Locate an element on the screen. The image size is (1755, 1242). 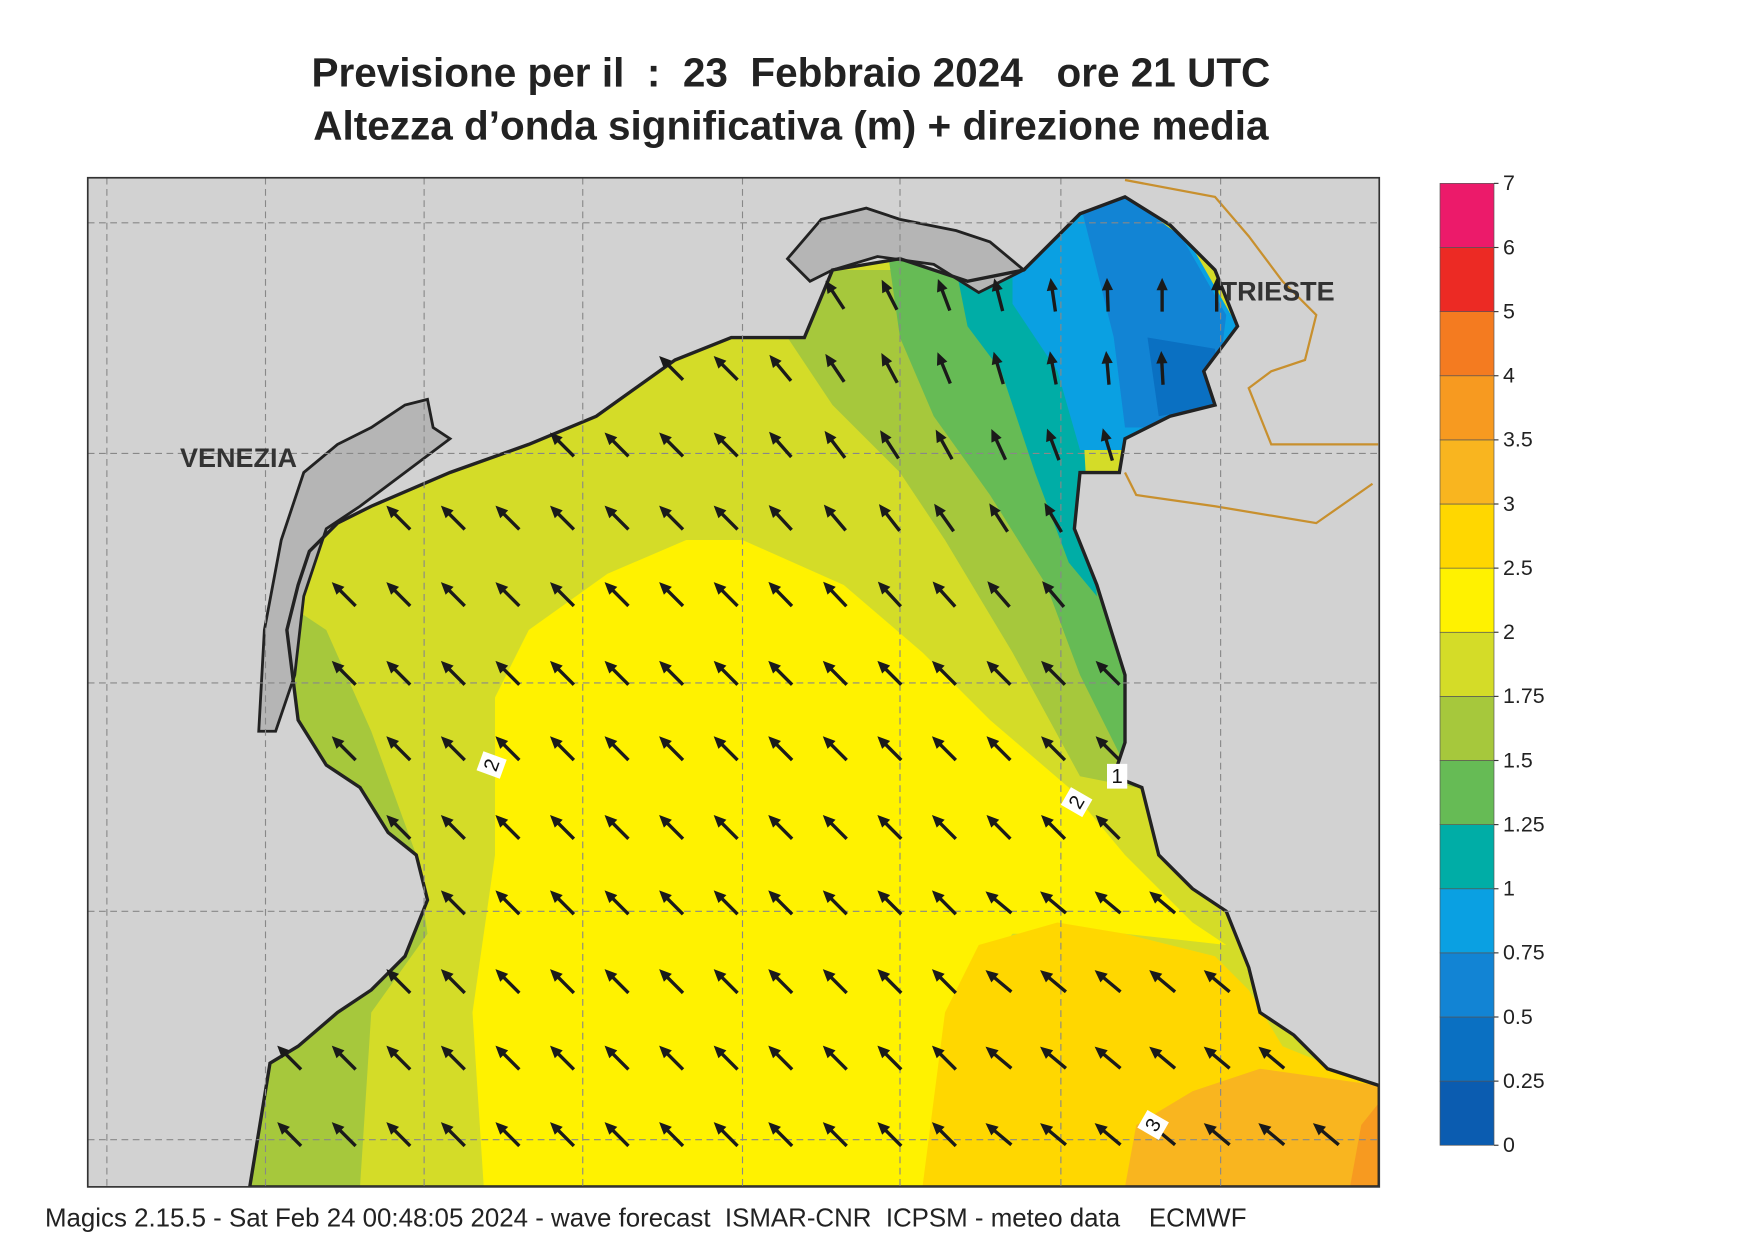
colorbar-label: 1.5 is located at coordinates (1518, 760).